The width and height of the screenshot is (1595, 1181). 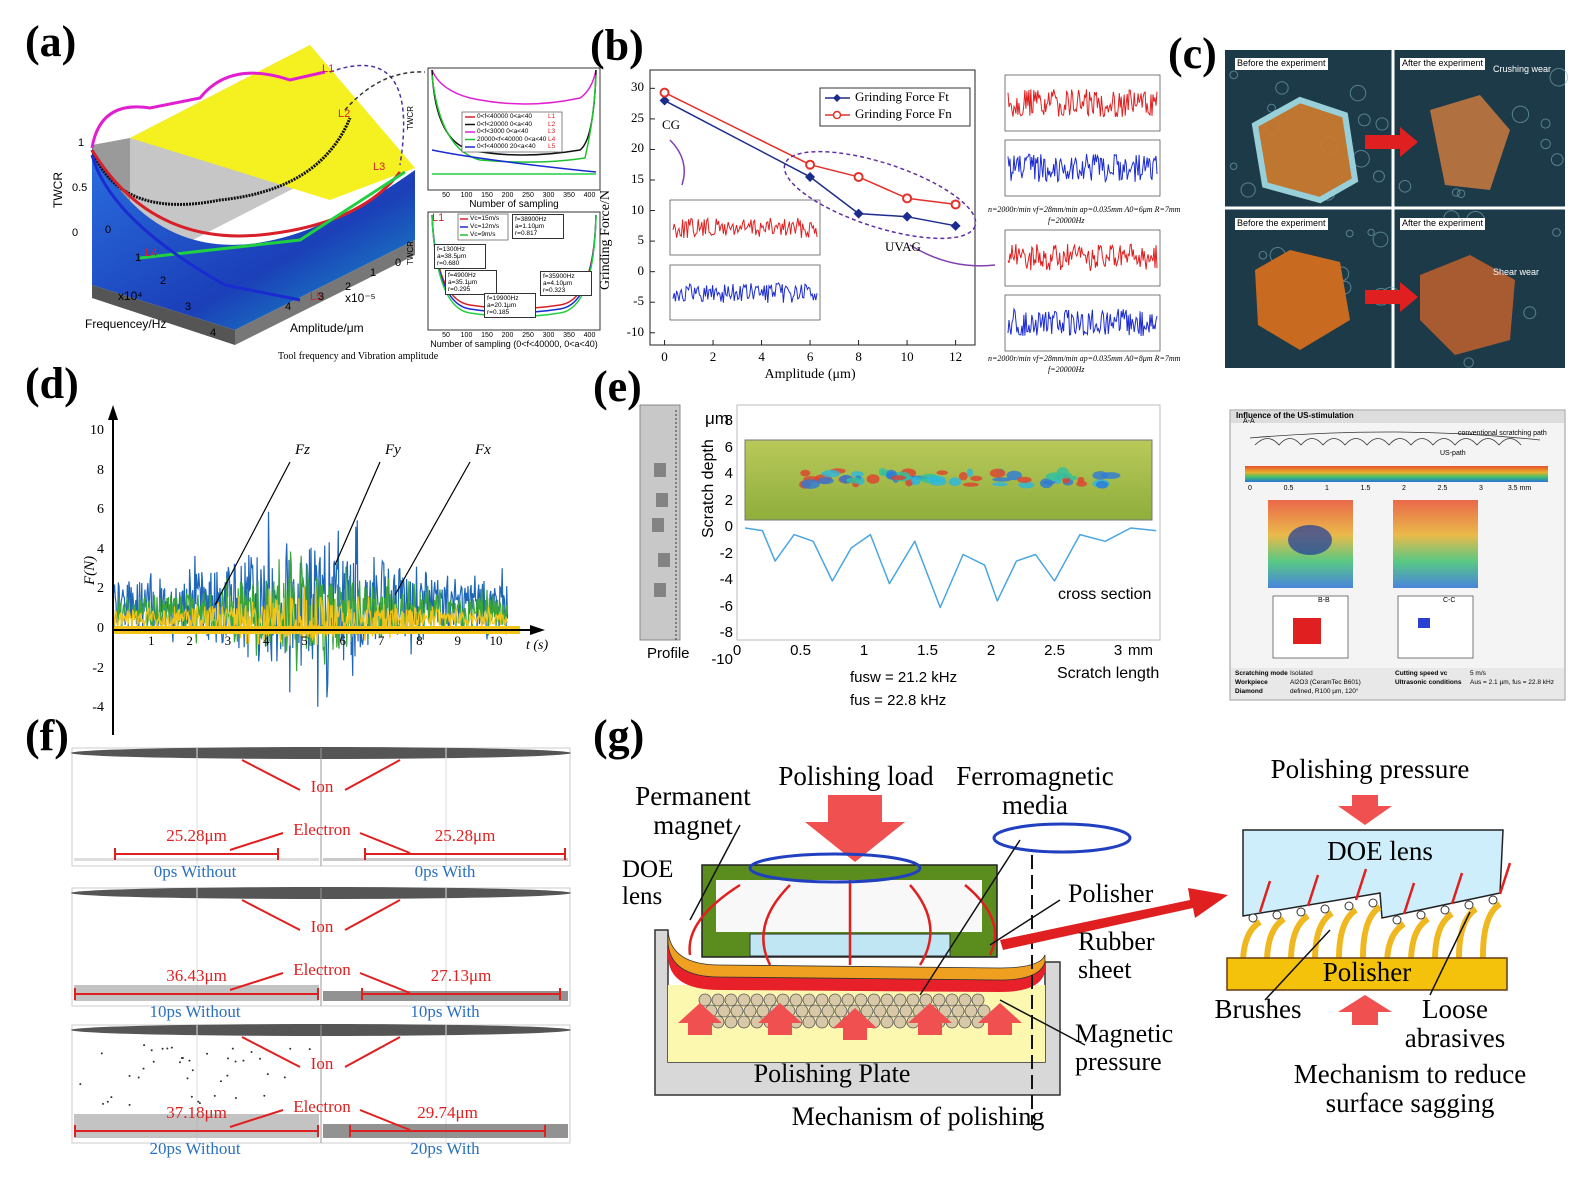 I want to click on legend-marker, so click(x=837, y=98).